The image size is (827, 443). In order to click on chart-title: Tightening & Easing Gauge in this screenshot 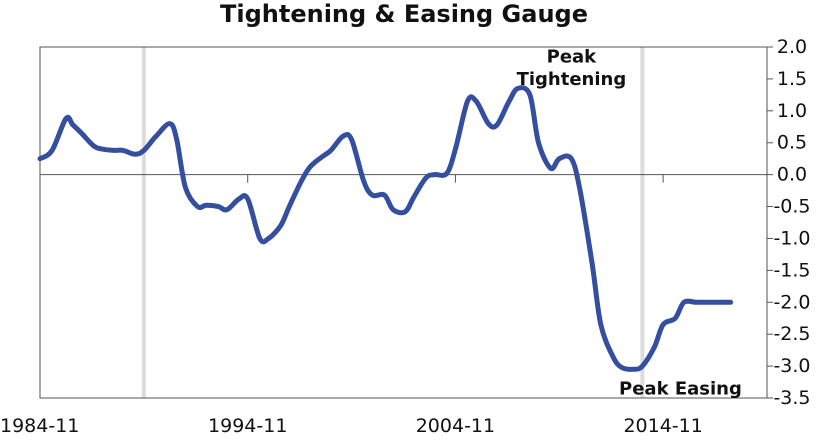, I will do `click(404, 14)`.